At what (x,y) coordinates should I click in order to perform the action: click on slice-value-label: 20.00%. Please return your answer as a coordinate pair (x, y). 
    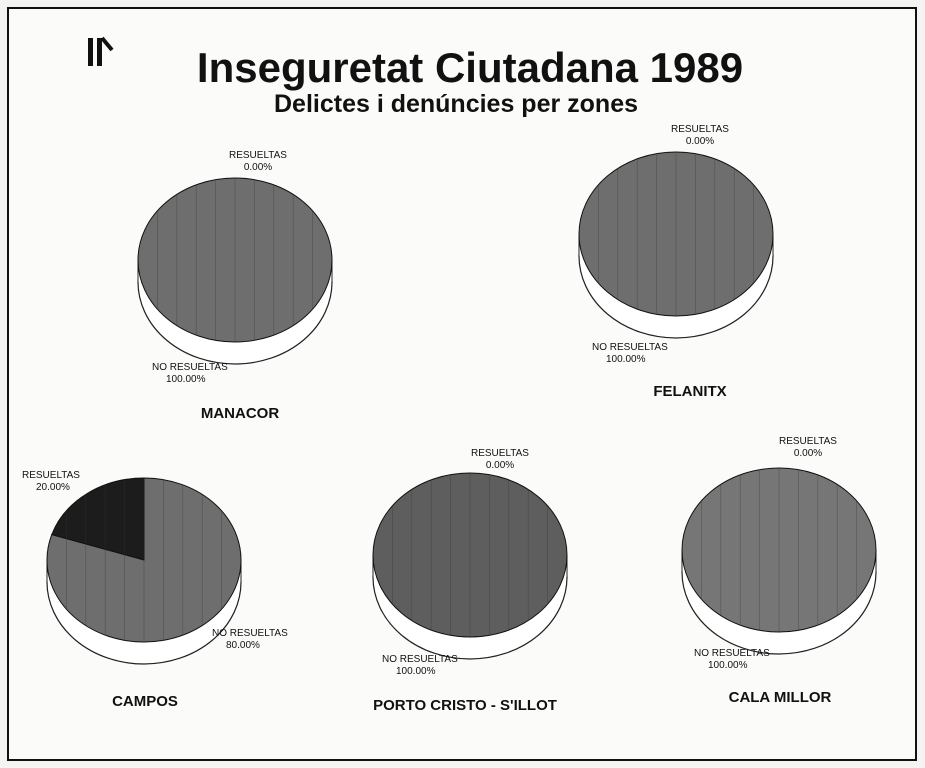
    Looking at the image, I should click on (53, 487).